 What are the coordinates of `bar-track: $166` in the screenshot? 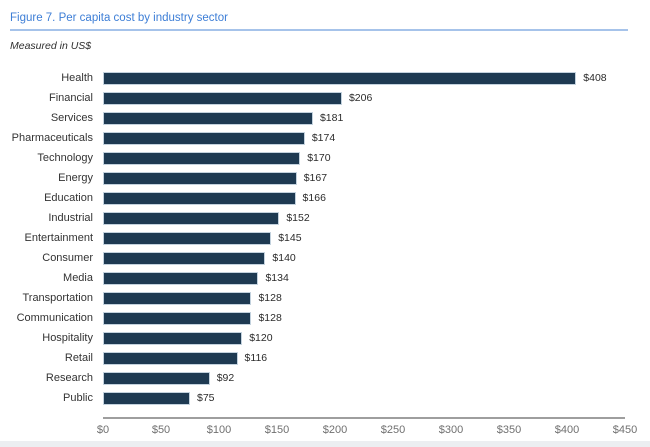 It's located at (364, 198).